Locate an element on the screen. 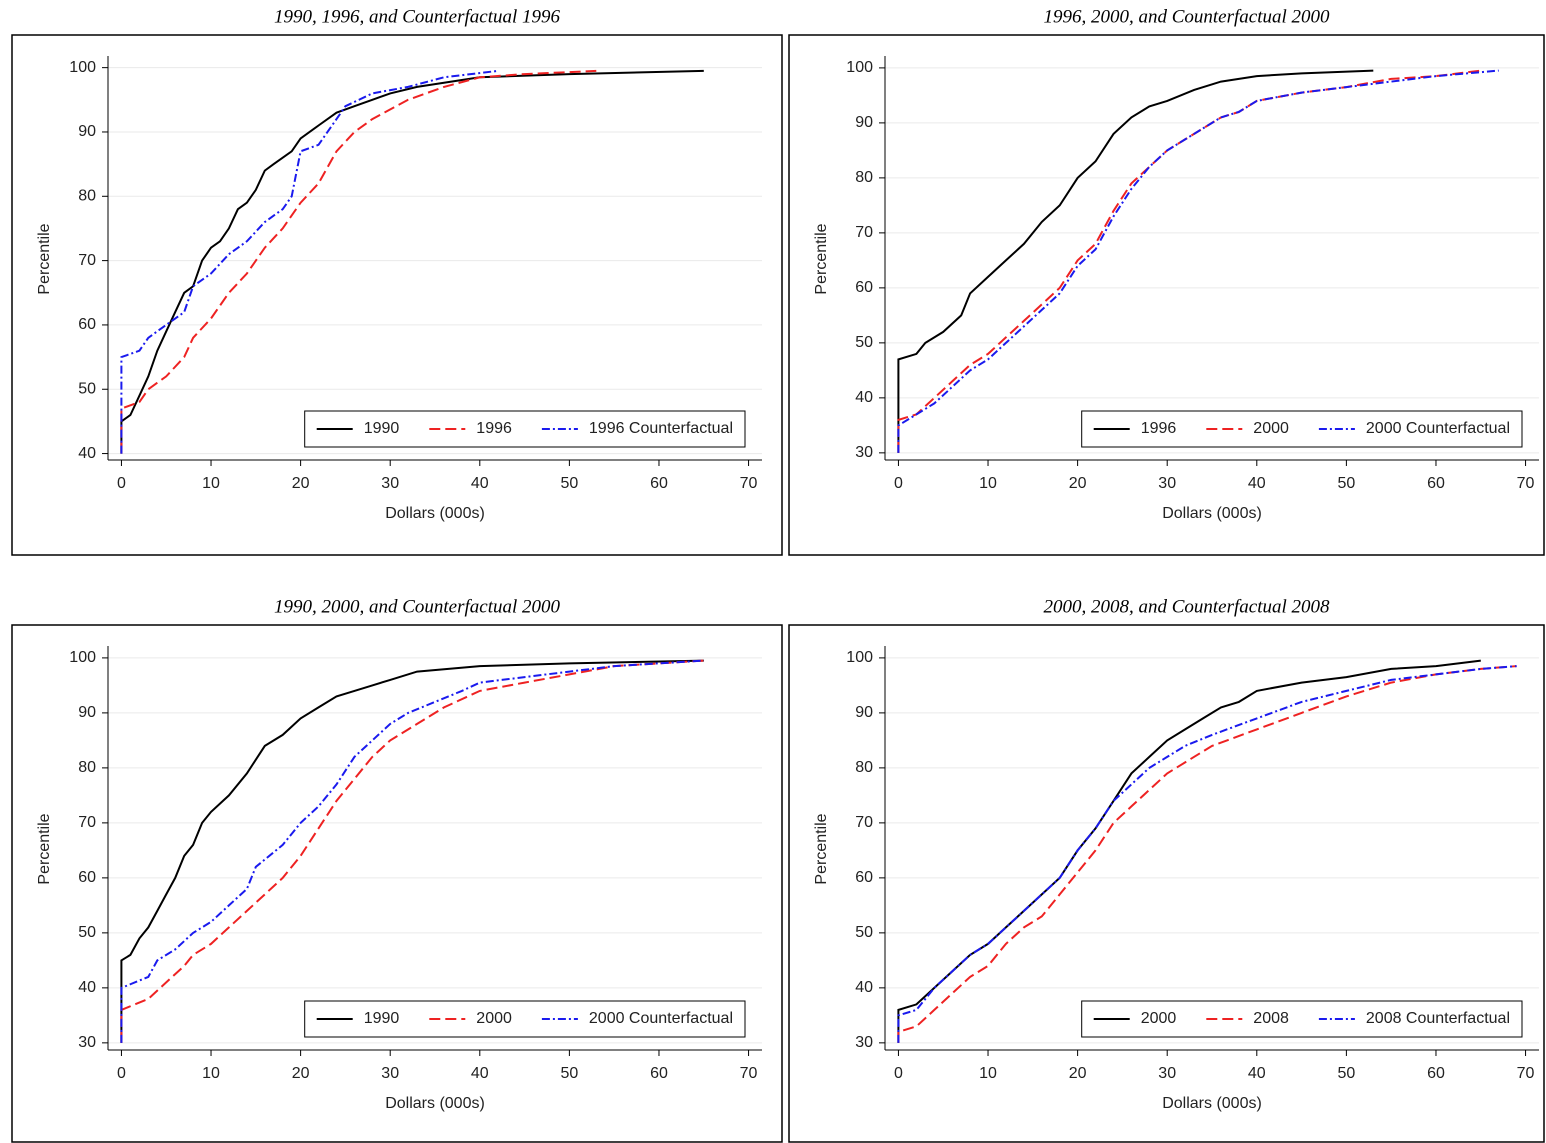 The height and width of the screenshot is (1143, 1546). legend: 2000 2008 2008 Counterfactual is located at coordinates (1302, 1019).